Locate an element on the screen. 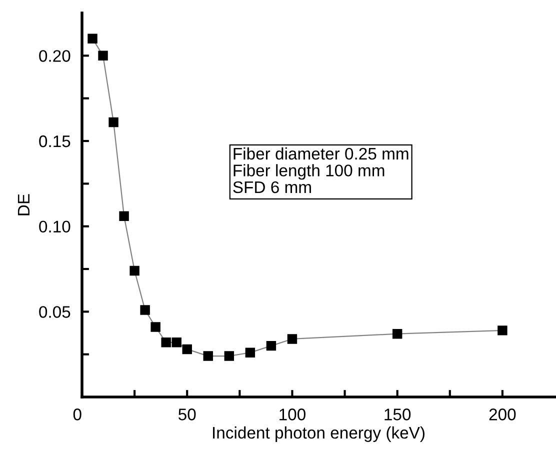  y-tick-label: 0.10 is located at coordinates (54, 226).